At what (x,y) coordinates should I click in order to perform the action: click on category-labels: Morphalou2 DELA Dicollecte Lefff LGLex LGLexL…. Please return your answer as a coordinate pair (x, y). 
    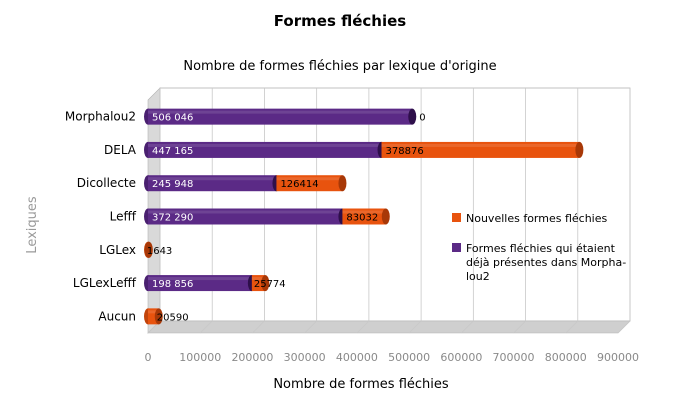
    Looking at the image, I should click on (101, 217).